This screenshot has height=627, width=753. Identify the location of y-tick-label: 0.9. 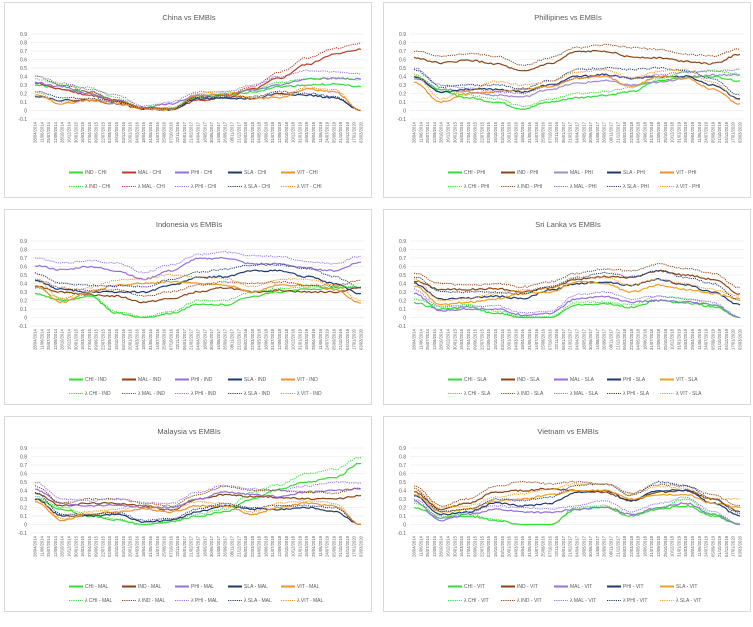
(23, 449).